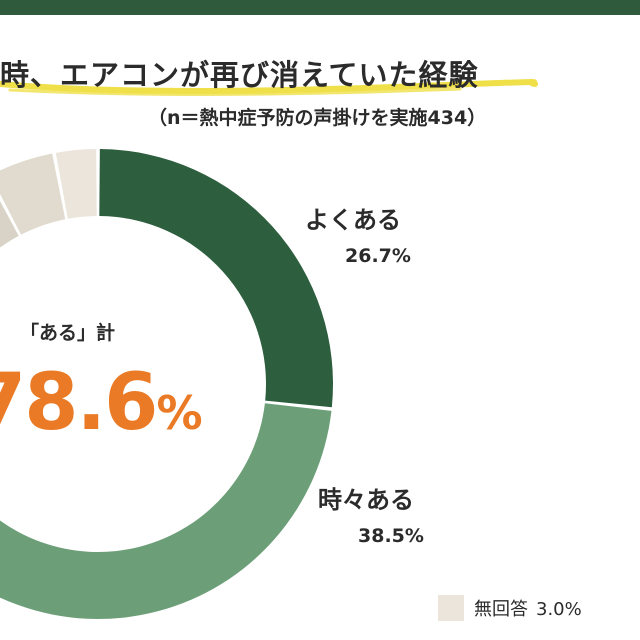 This screenshot has height=640, width=640. I want to click on label-tokidoki-aru-name: 時々ある, so click(366, 500).